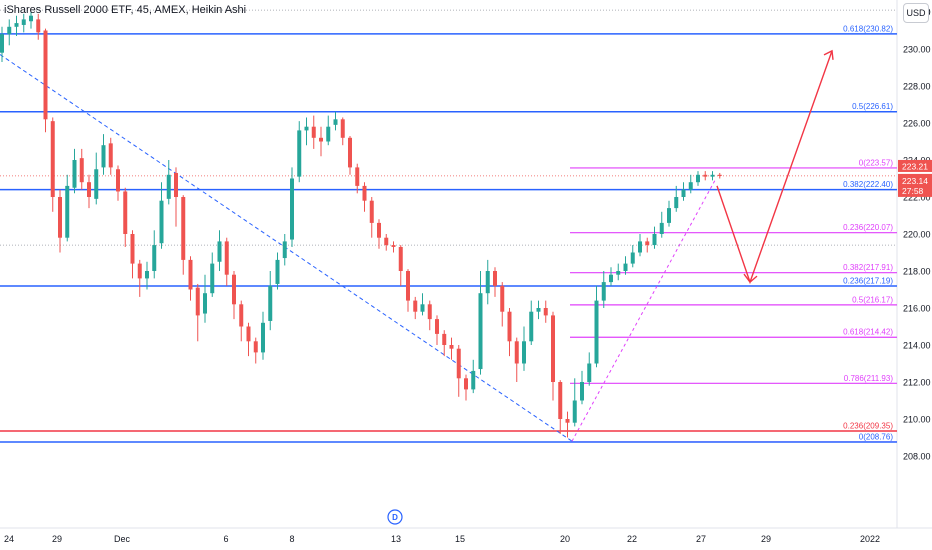  Describe the element at coordinates (122, 539) in the screenshot. I see `x-tick-label: Dec` at that location.